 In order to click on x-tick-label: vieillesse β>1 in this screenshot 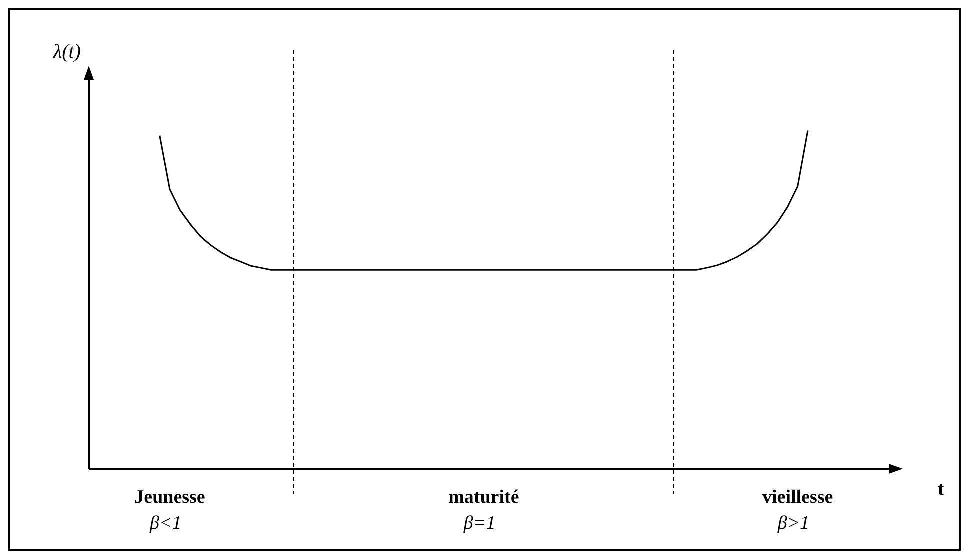, I will do `click(798, 510)`.